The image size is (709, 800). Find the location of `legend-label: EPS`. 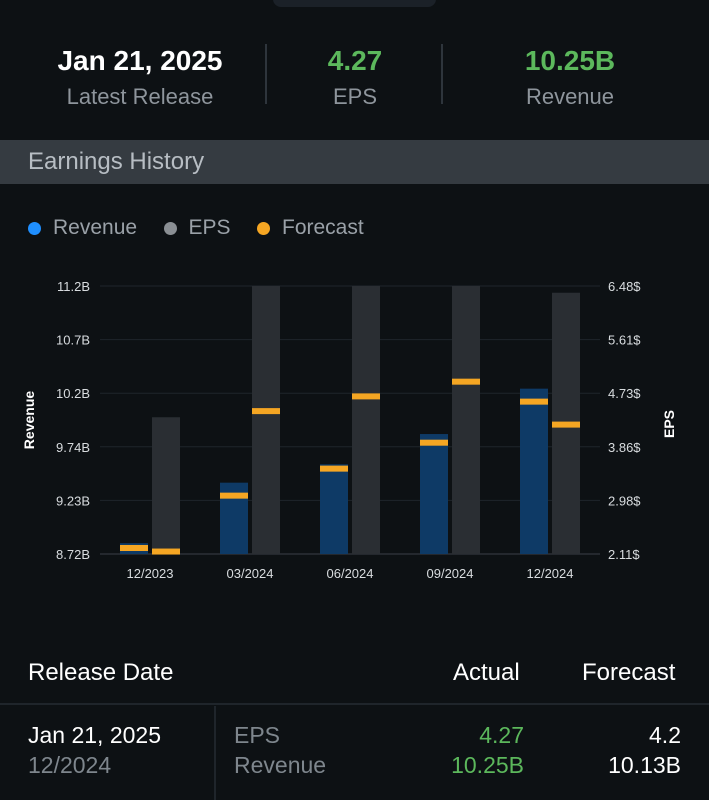

legend-label: EPS is located at coordinates (209, 227).